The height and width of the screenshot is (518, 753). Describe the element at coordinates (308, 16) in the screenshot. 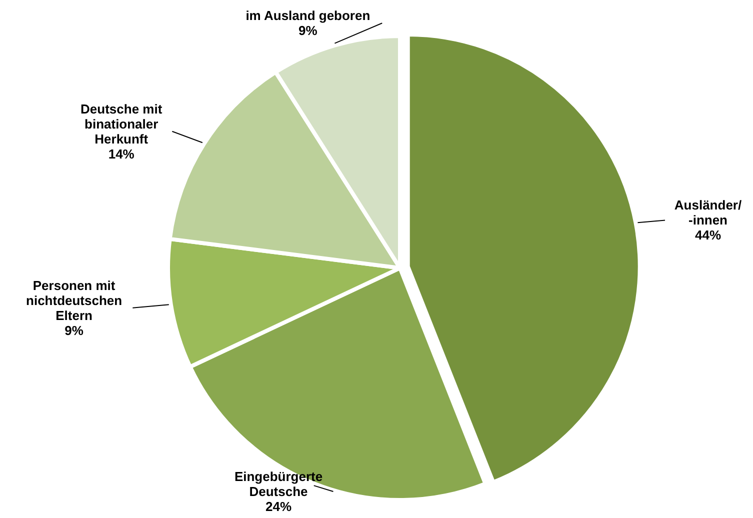

I see `slice-label: im Ausland geboren` at that location.